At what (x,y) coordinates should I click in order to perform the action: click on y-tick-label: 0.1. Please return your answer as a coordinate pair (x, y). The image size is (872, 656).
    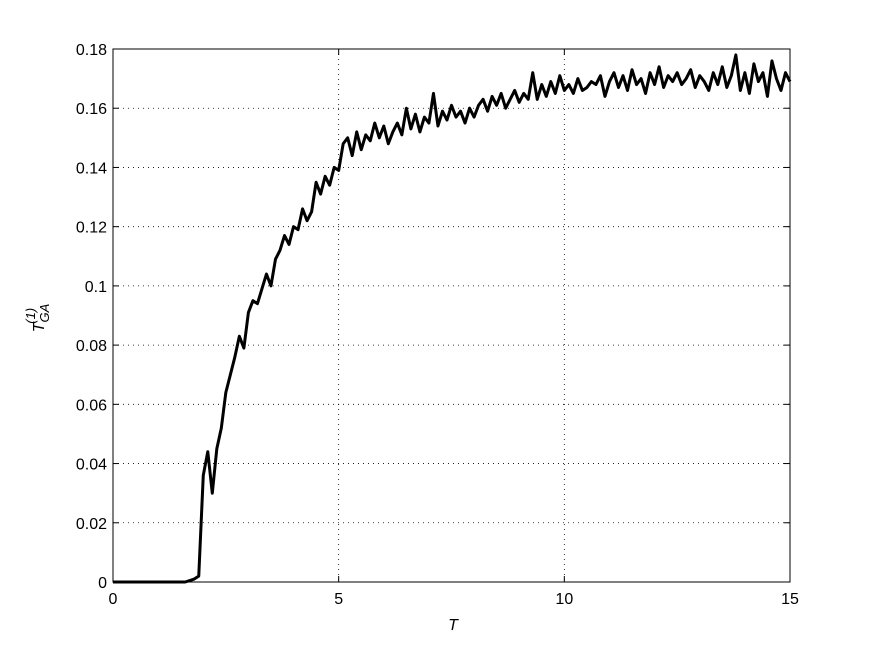
    Looking at the image, I should click on (96, 287).